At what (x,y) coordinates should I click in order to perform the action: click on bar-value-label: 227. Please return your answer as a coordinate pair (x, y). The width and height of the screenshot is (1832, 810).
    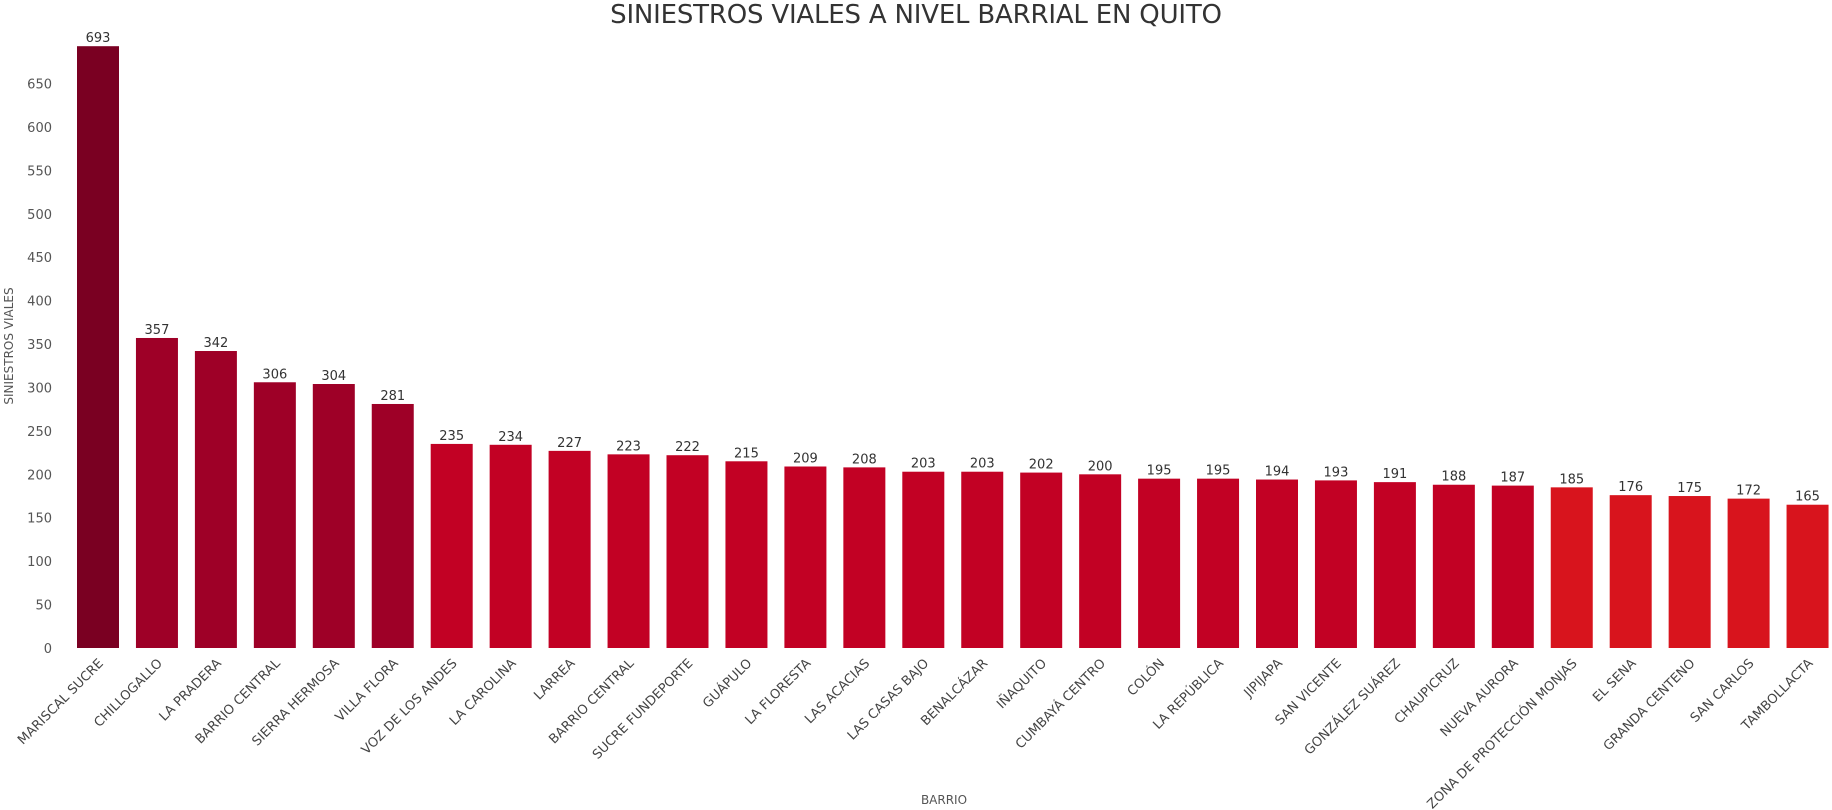
    Looking at the image, I should click on (569, 443).